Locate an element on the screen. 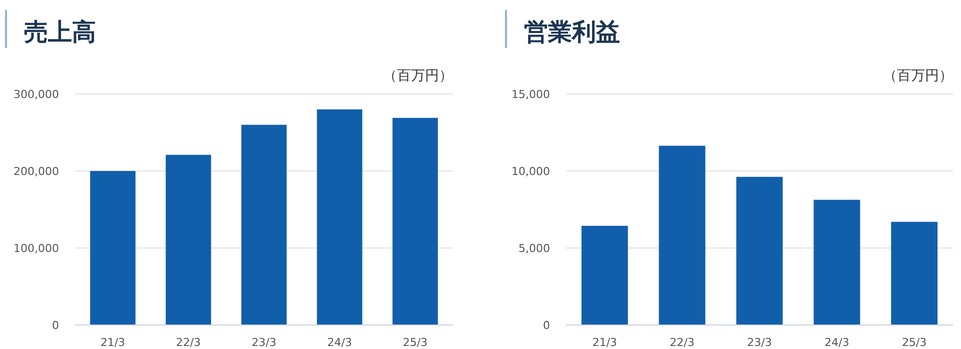 Image resolution: width=961 pixels, height=349 pixels. y-tick-label: 100,000 is located at coordinates (36, 248).